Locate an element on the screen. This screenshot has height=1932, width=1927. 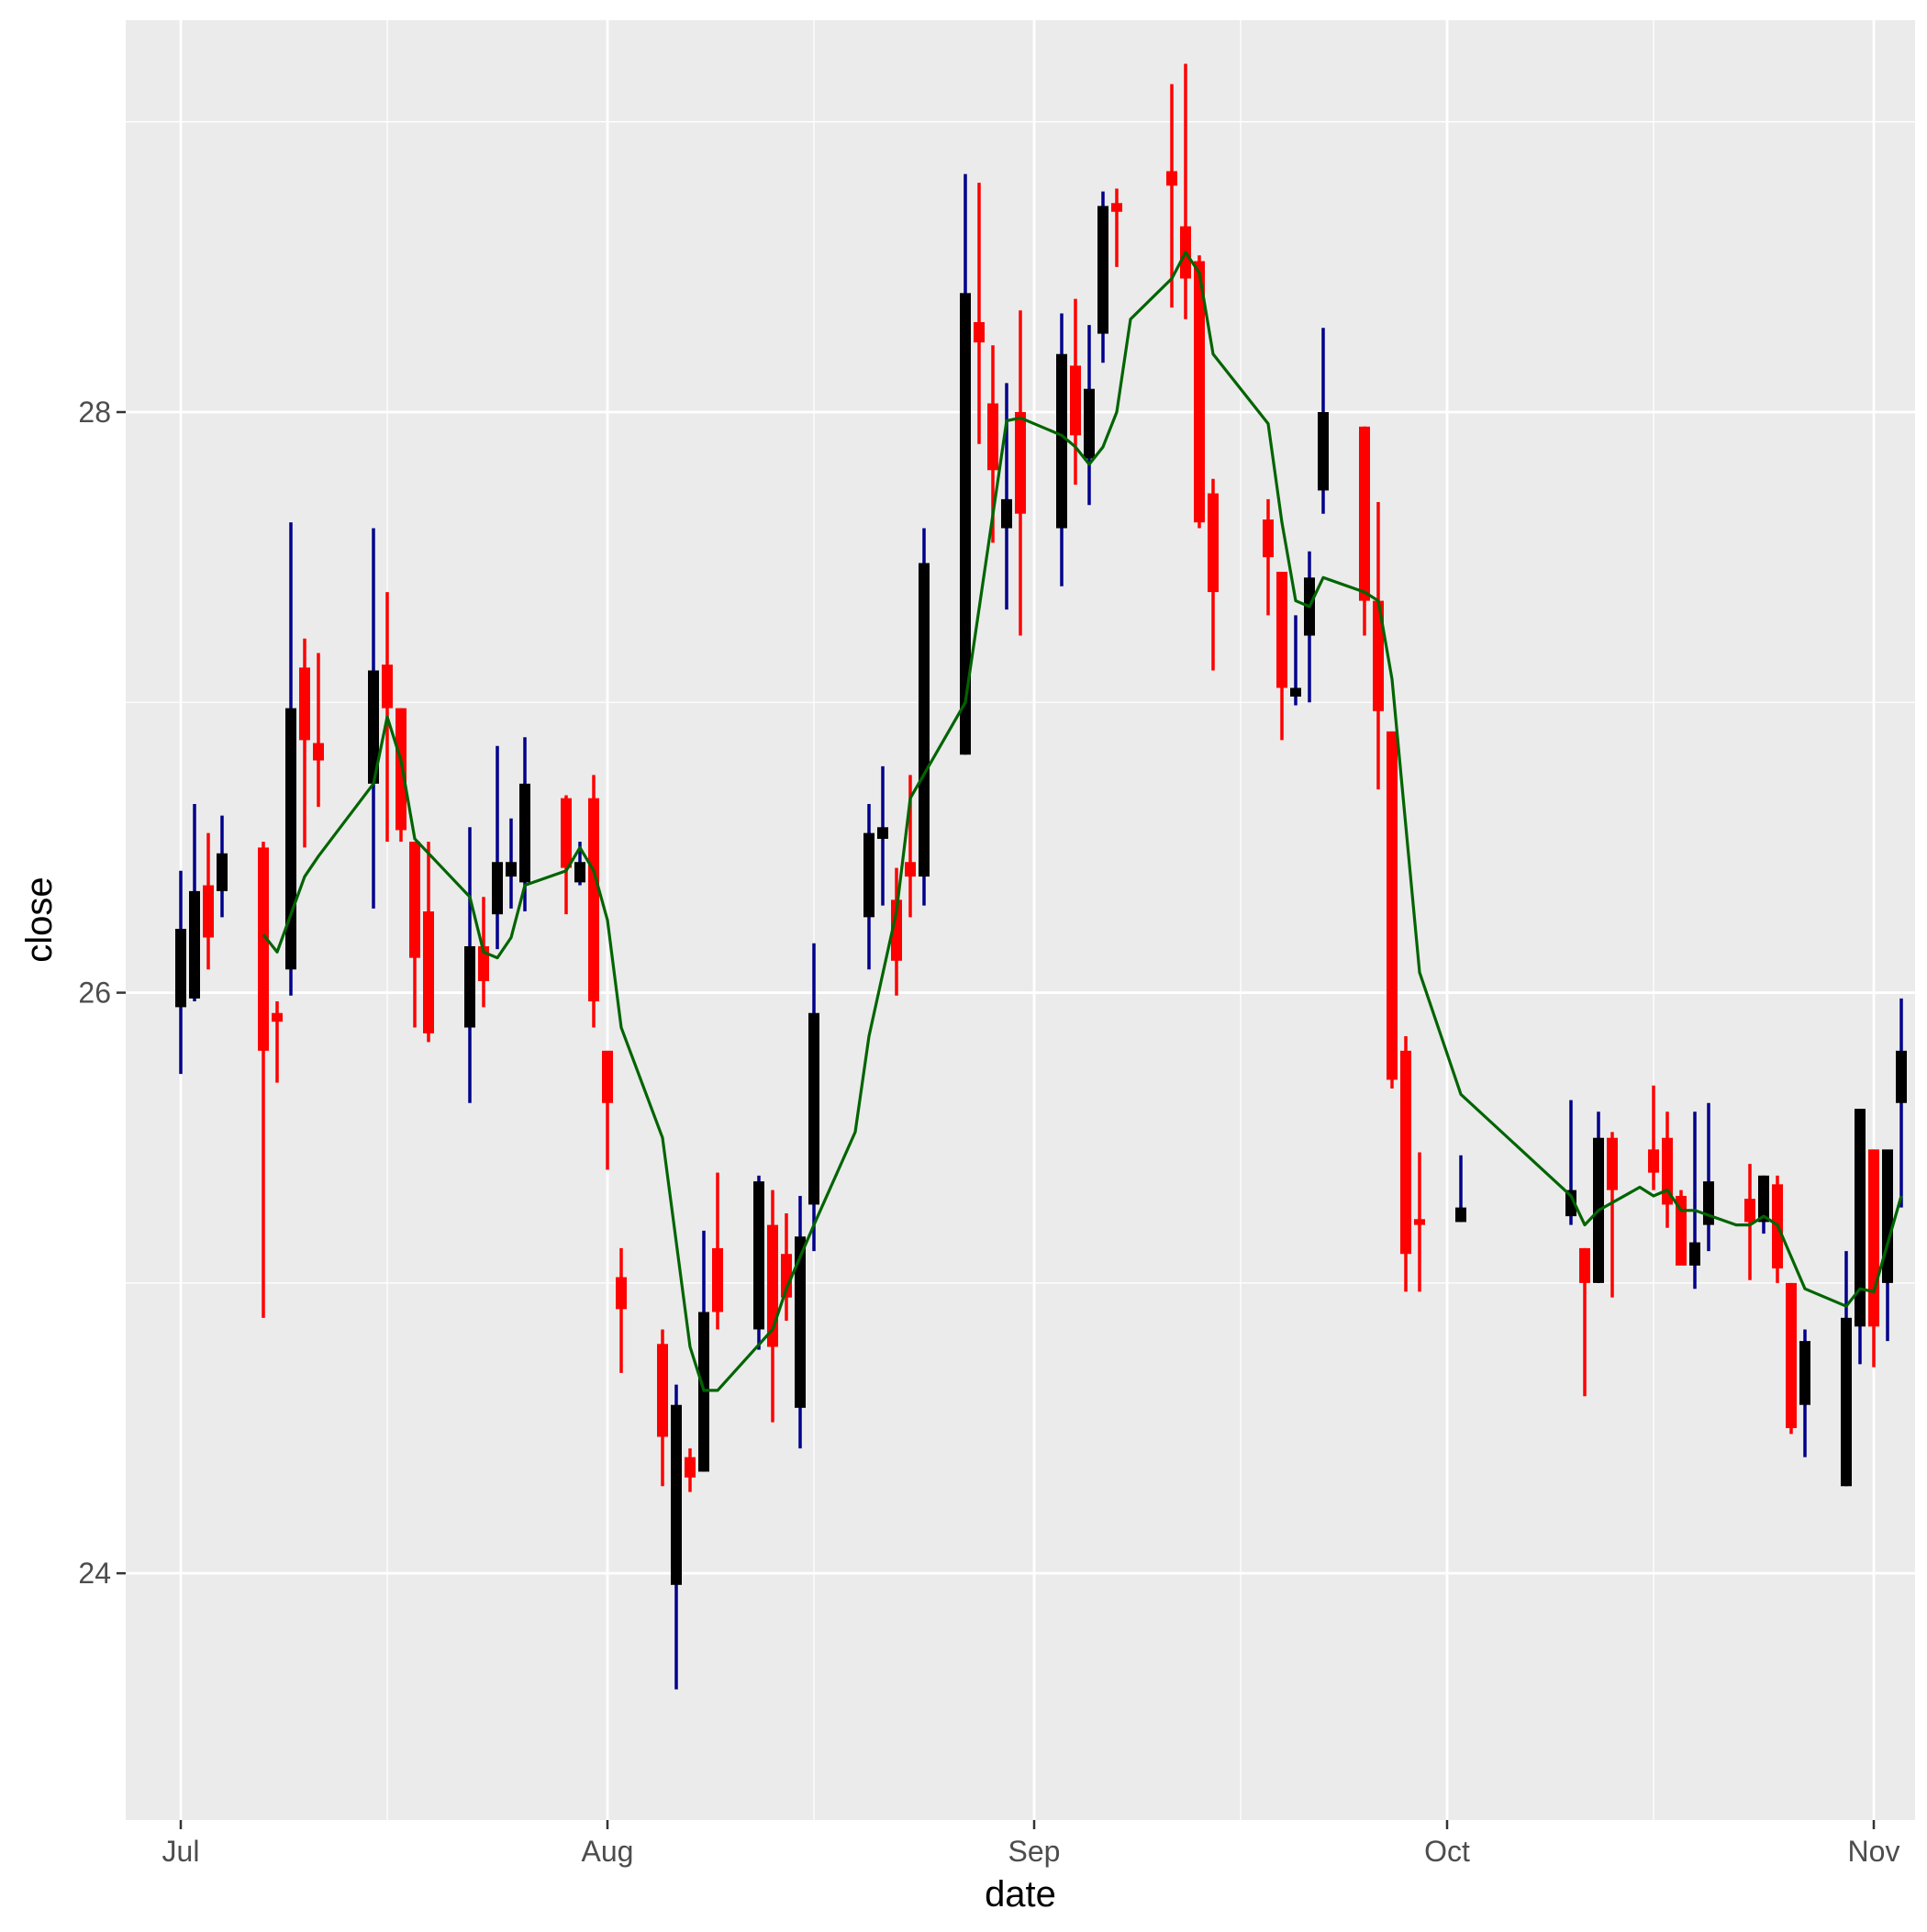
y-axis-title: close is located at coordinates (39, 919).